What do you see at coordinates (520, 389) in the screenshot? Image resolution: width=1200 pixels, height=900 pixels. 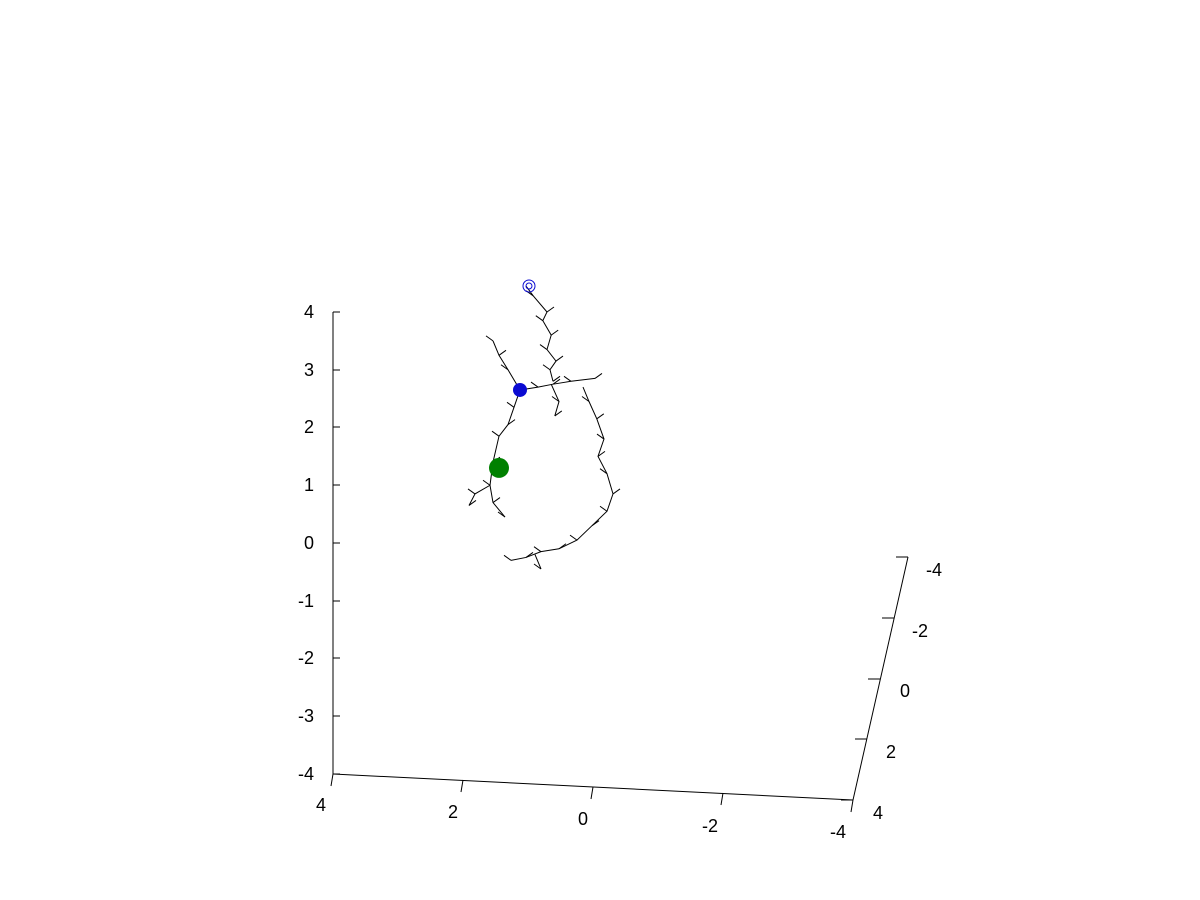 I see `blue-filled-marker` at bounding box center [520, 389].